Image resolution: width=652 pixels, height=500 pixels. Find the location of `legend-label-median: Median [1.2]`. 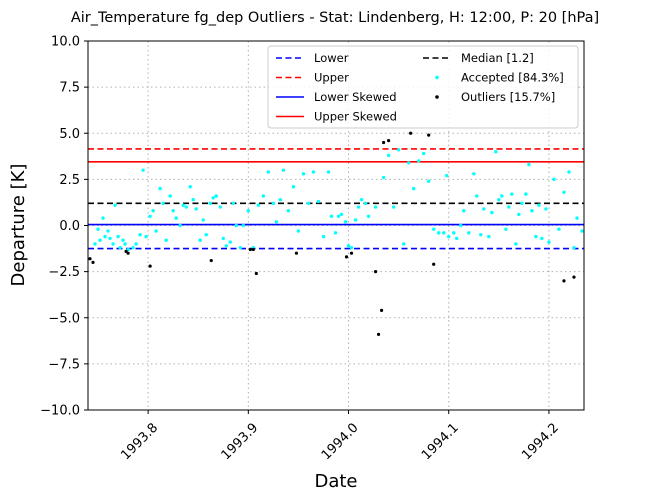

legend-label-median: Median [1.2] is located at coordinates (497, 58).